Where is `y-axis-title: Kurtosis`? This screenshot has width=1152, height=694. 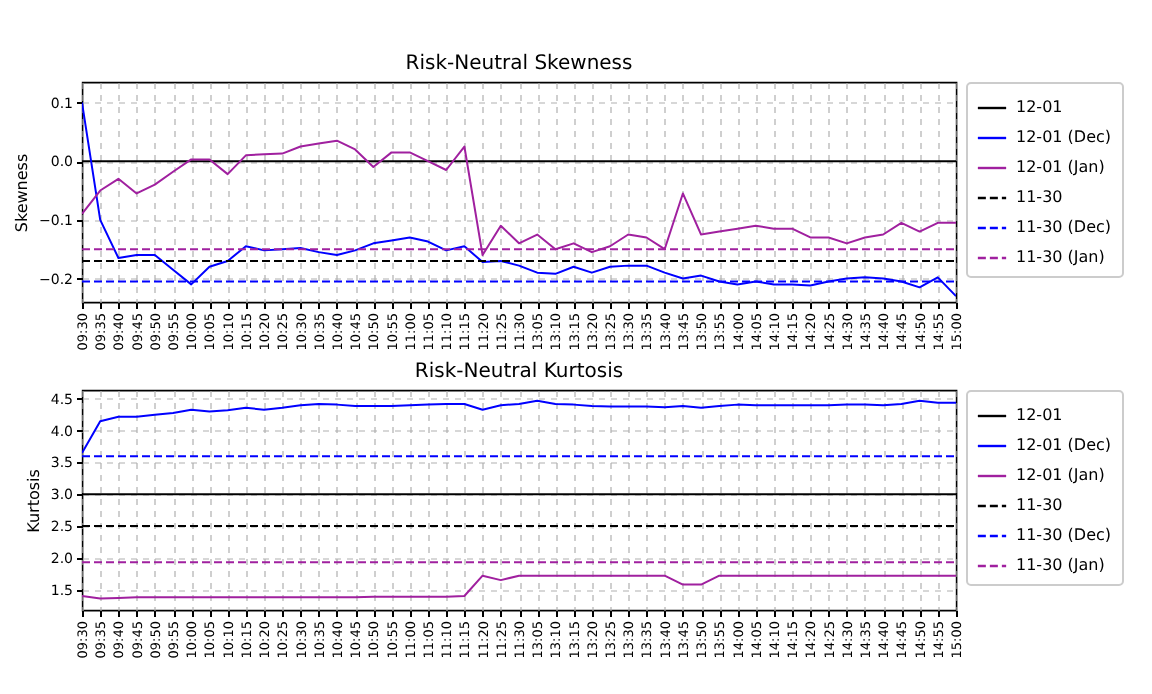 y-axis-title: Kurtosis is located at coordinates (33, 501).